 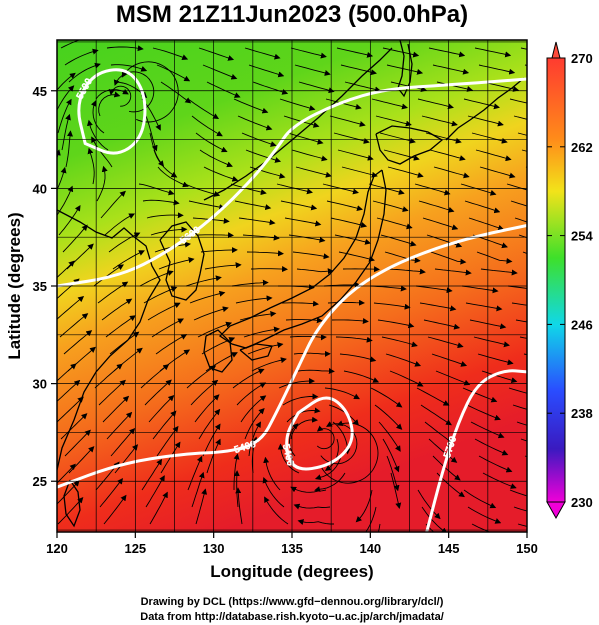 I want to click on y-axis-label: Latitude (degrees), so click(x=14, y=285).